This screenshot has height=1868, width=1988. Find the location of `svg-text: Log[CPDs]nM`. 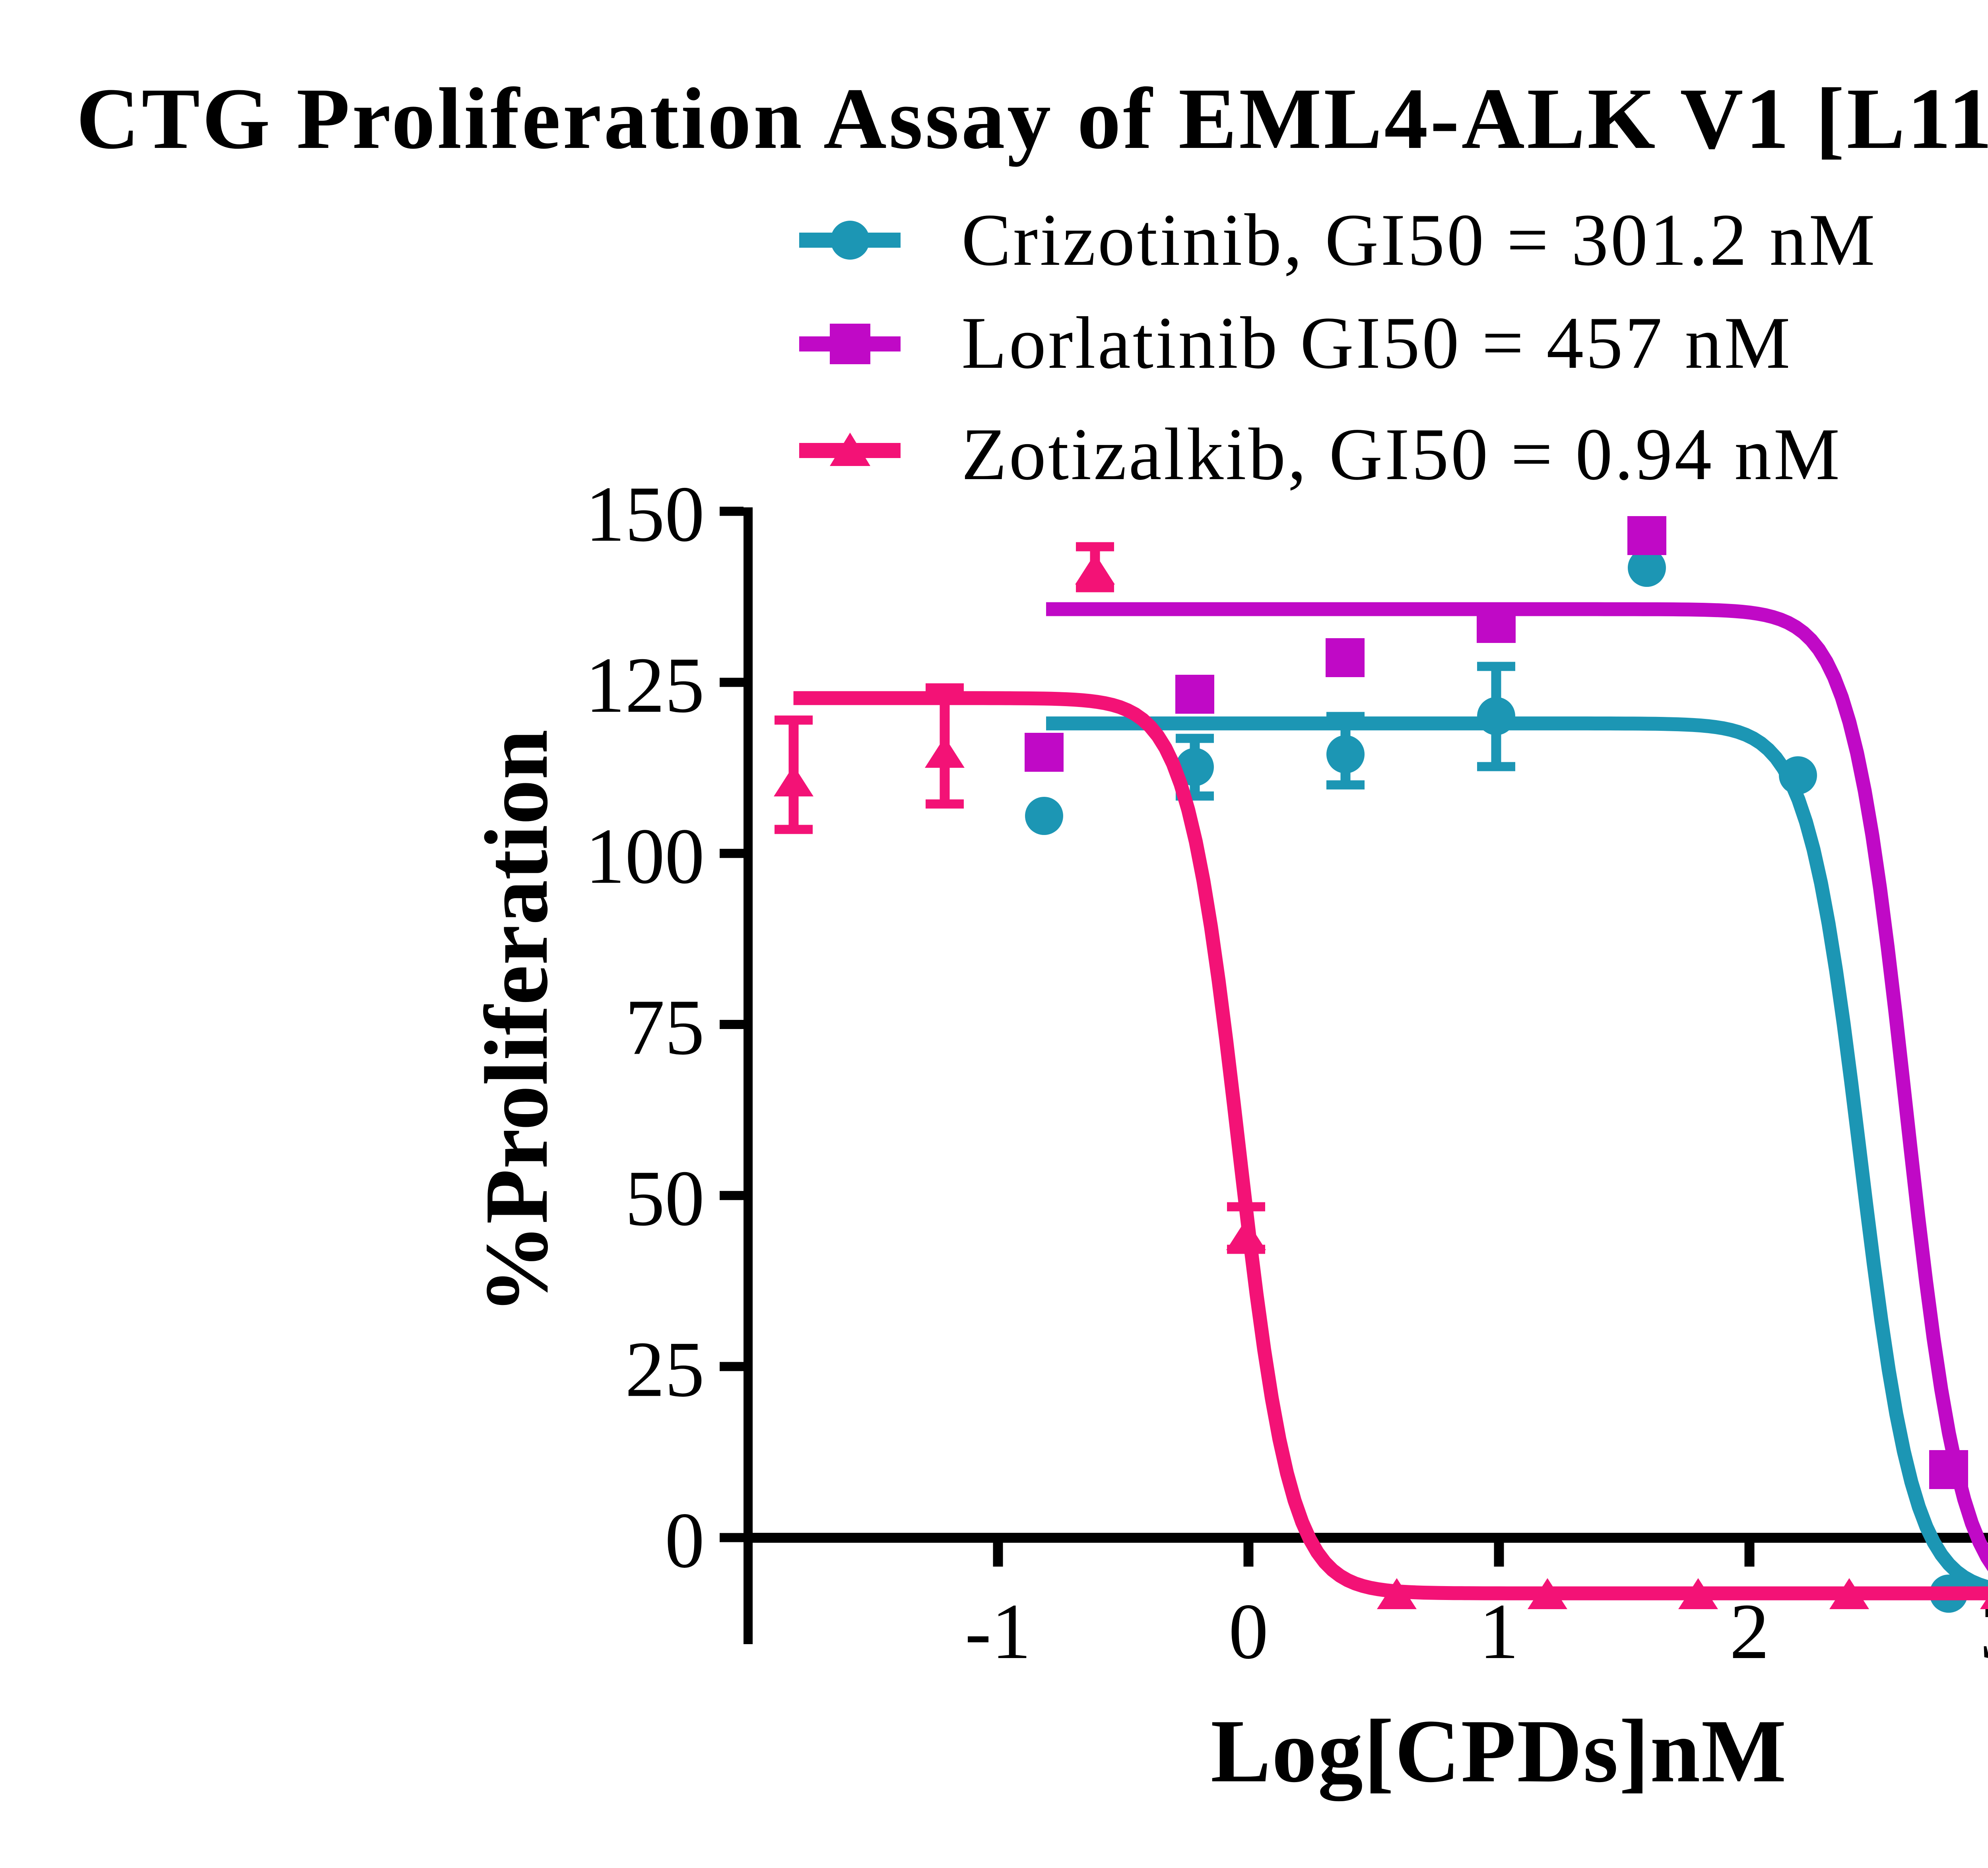

svg-text: Log[CPDs]nM is located at coordinates (1499, 1751).